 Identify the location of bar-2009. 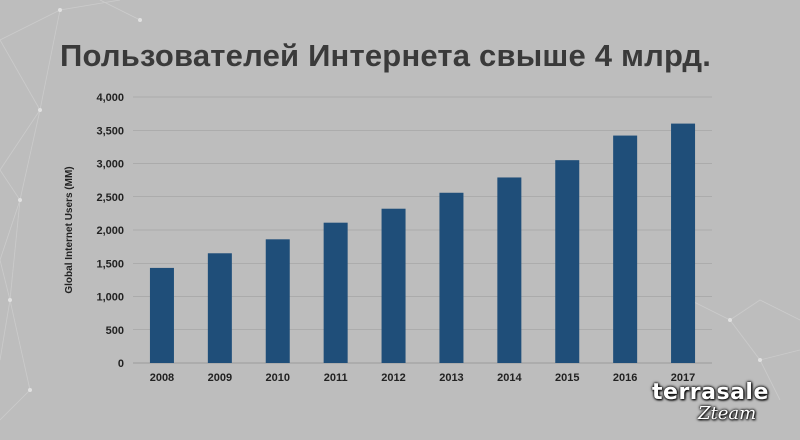
(219, 308).